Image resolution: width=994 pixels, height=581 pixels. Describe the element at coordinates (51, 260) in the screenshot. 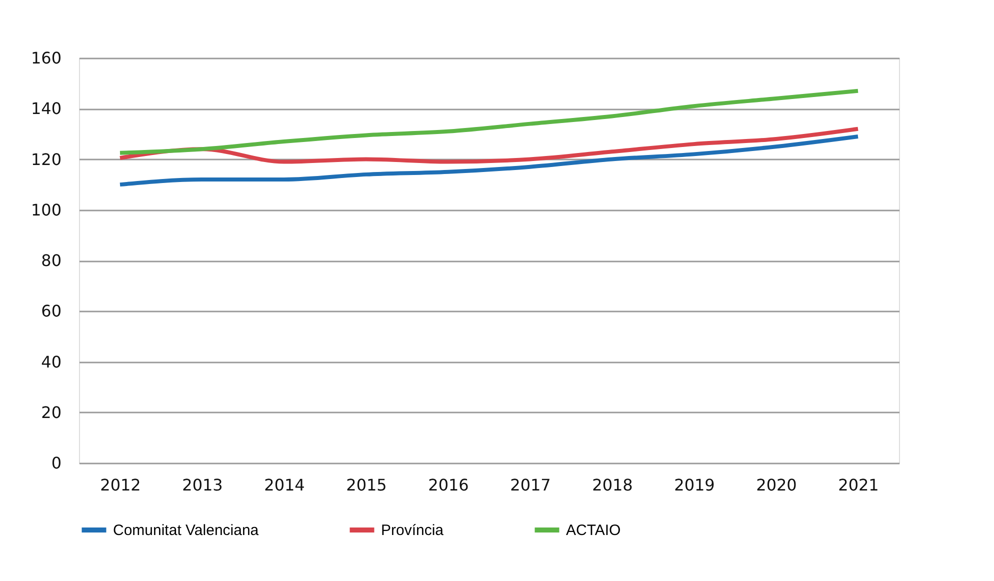

I see `y-tick-label: 80` at that location.